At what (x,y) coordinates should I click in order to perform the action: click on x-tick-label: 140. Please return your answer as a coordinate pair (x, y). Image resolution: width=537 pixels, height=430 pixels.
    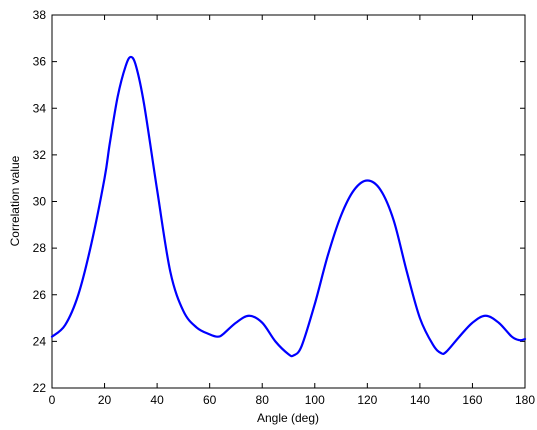
    Looking at the image, I should click on (420, 400).